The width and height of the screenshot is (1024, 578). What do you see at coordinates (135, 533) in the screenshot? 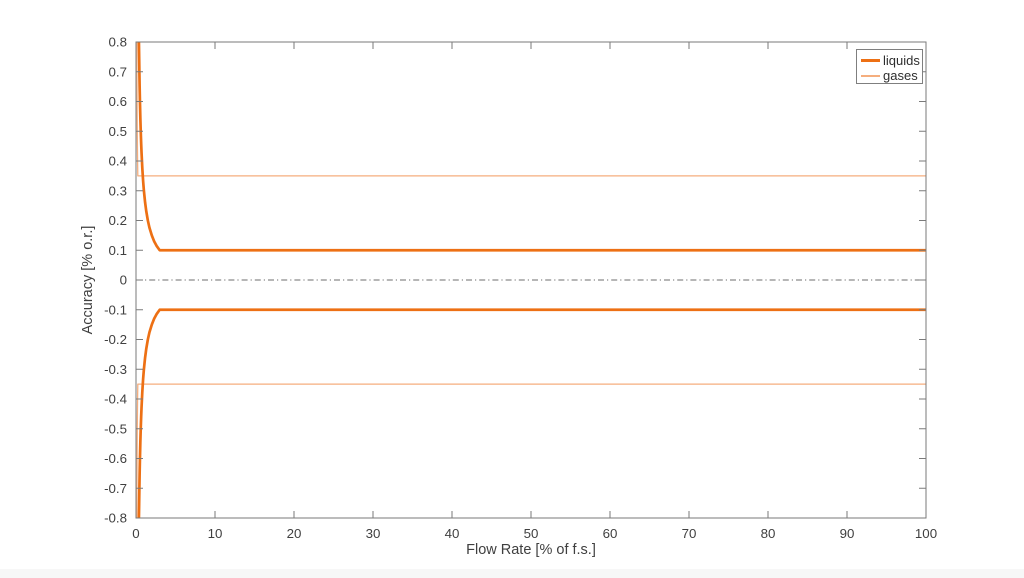
I see `x-tick-label: 0` at bounding box center [135, 533].